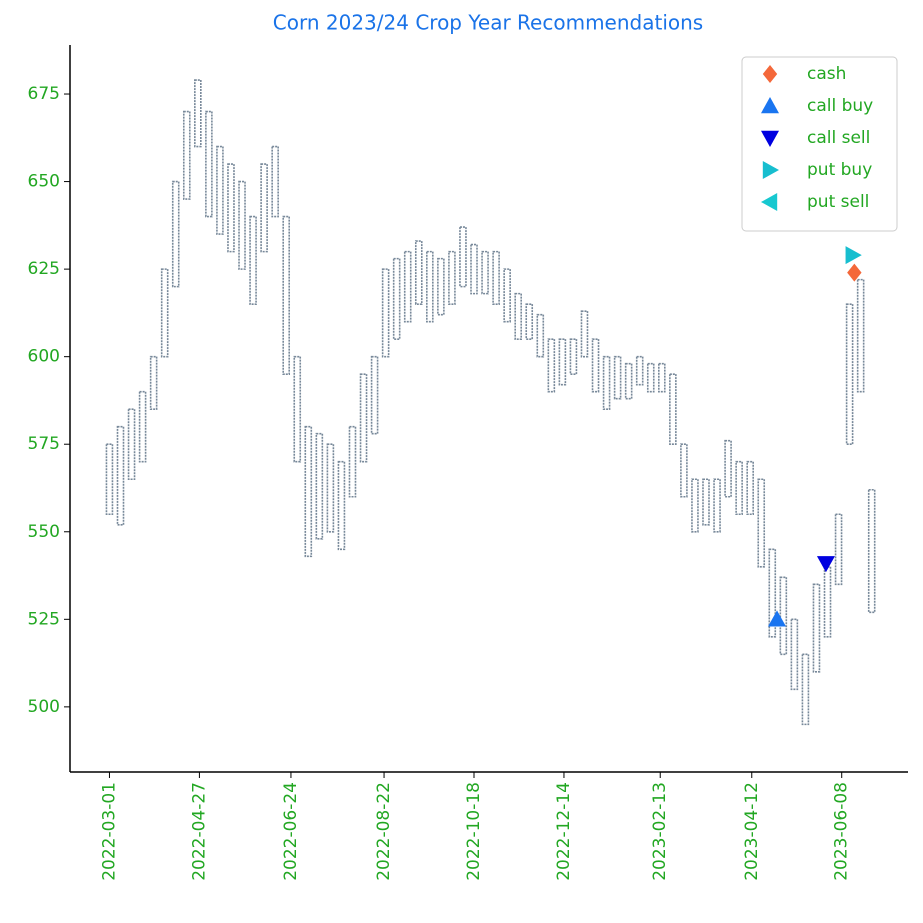 Image resolution: width=923 pixels, height=923 pixels. I want to click on y-tick-label: 650, so click(44, 182).